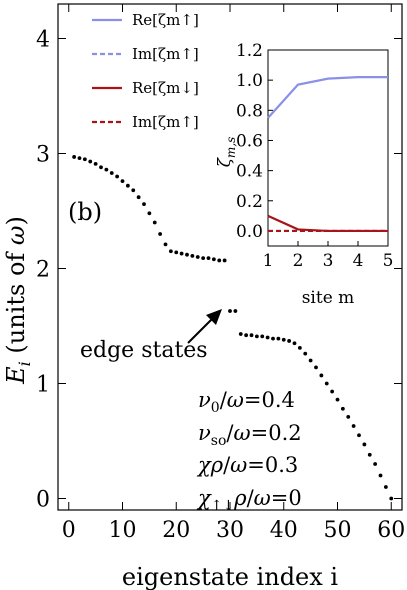 The height and width of the screenshot is (590, 407). I want to click on inset-plot-frame, so click(328, 148).